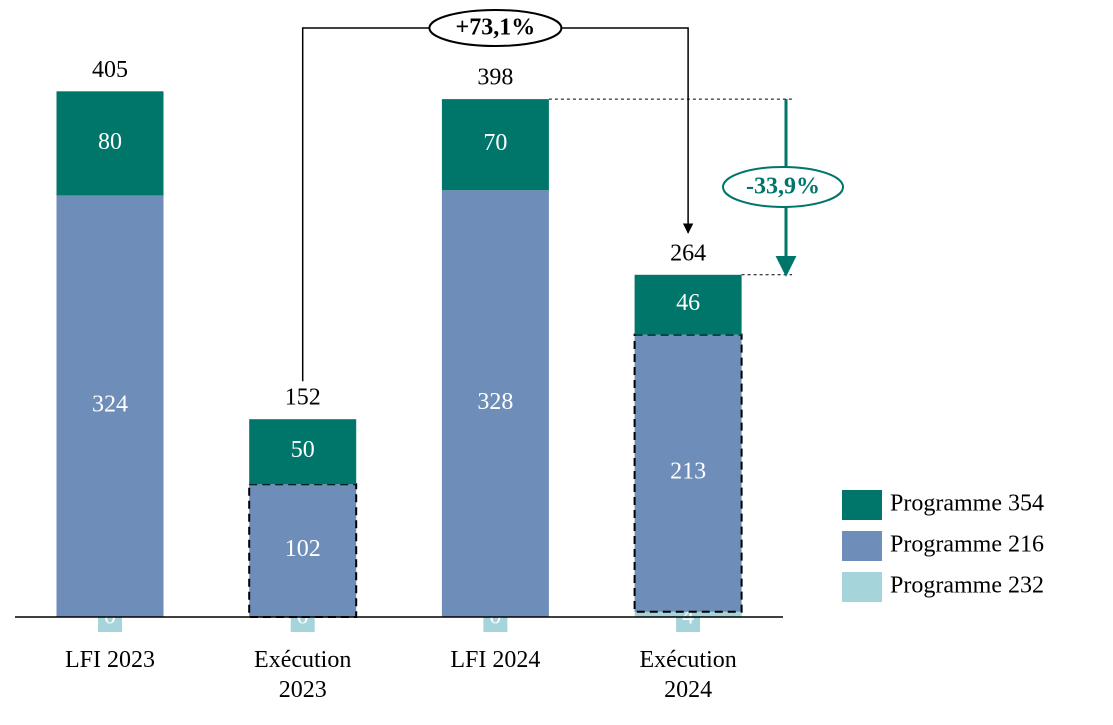 The image size is (1113, 725). I want to click on value-label: 70, so click(495, 143).